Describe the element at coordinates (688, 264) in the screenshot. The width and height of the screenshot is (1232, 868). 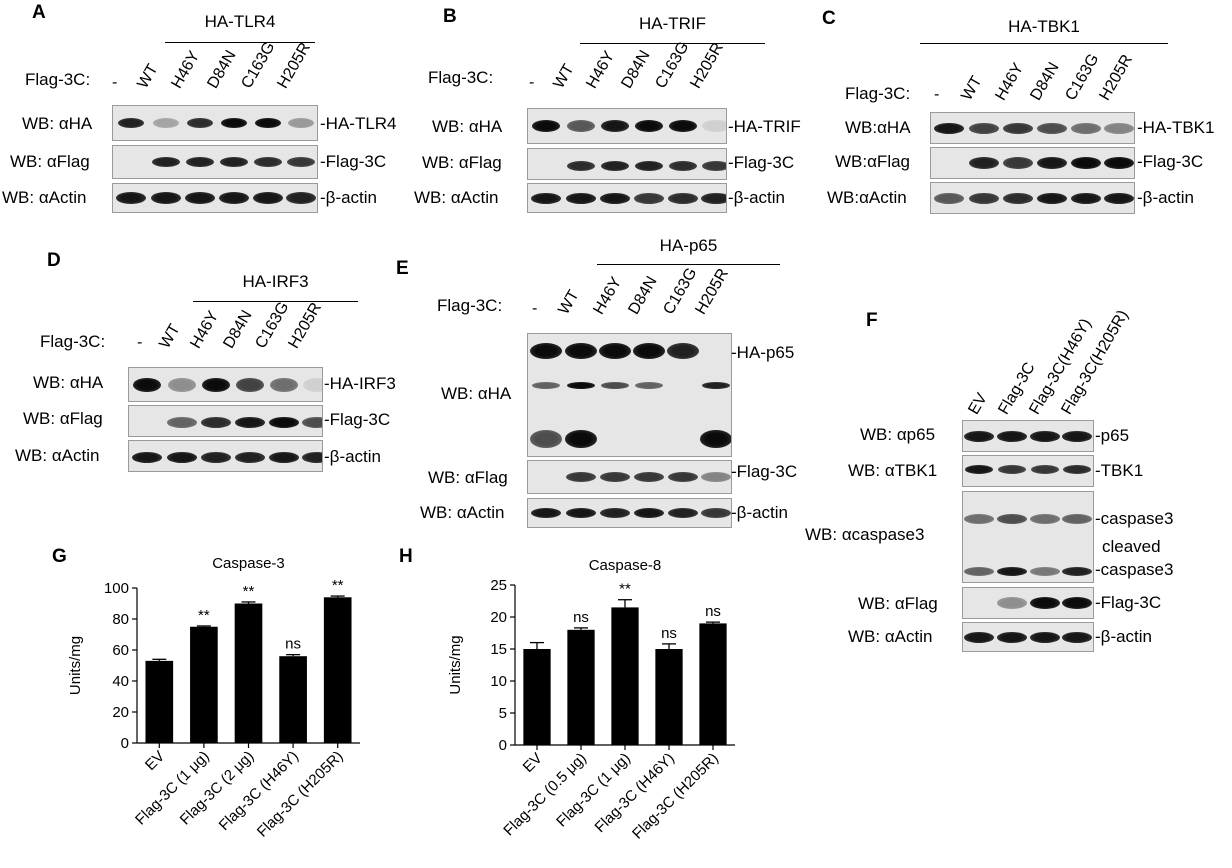
I see `panel-e-header-line` at that location.